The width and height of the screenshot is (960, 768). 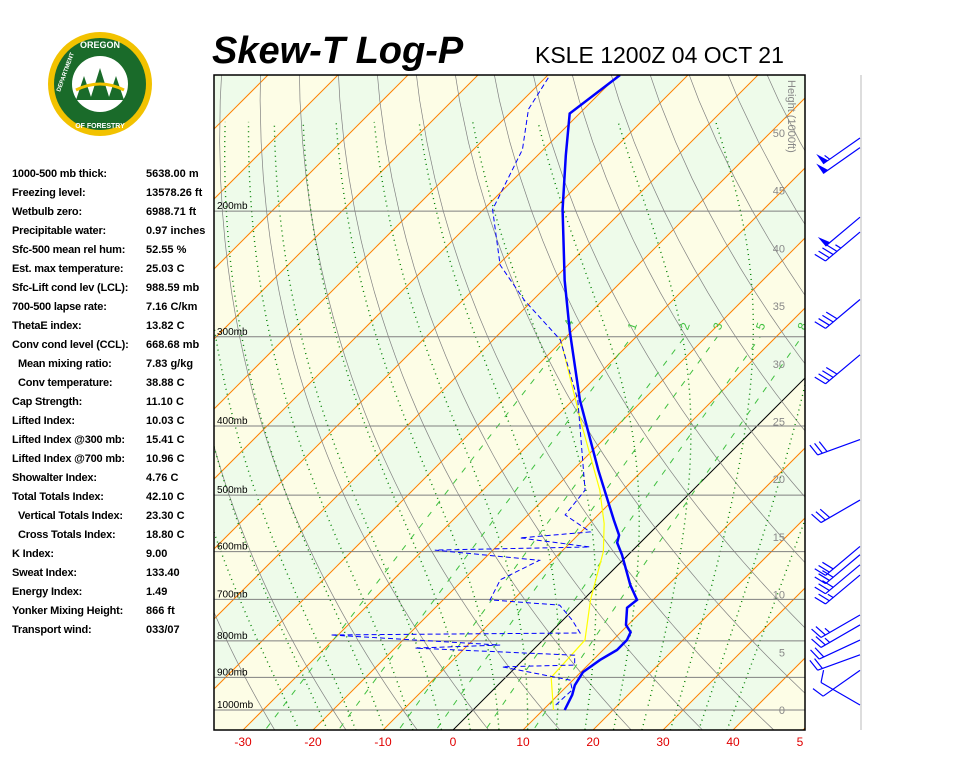 I want to click on stat-value: 1.49, so click(x=157, y=592).